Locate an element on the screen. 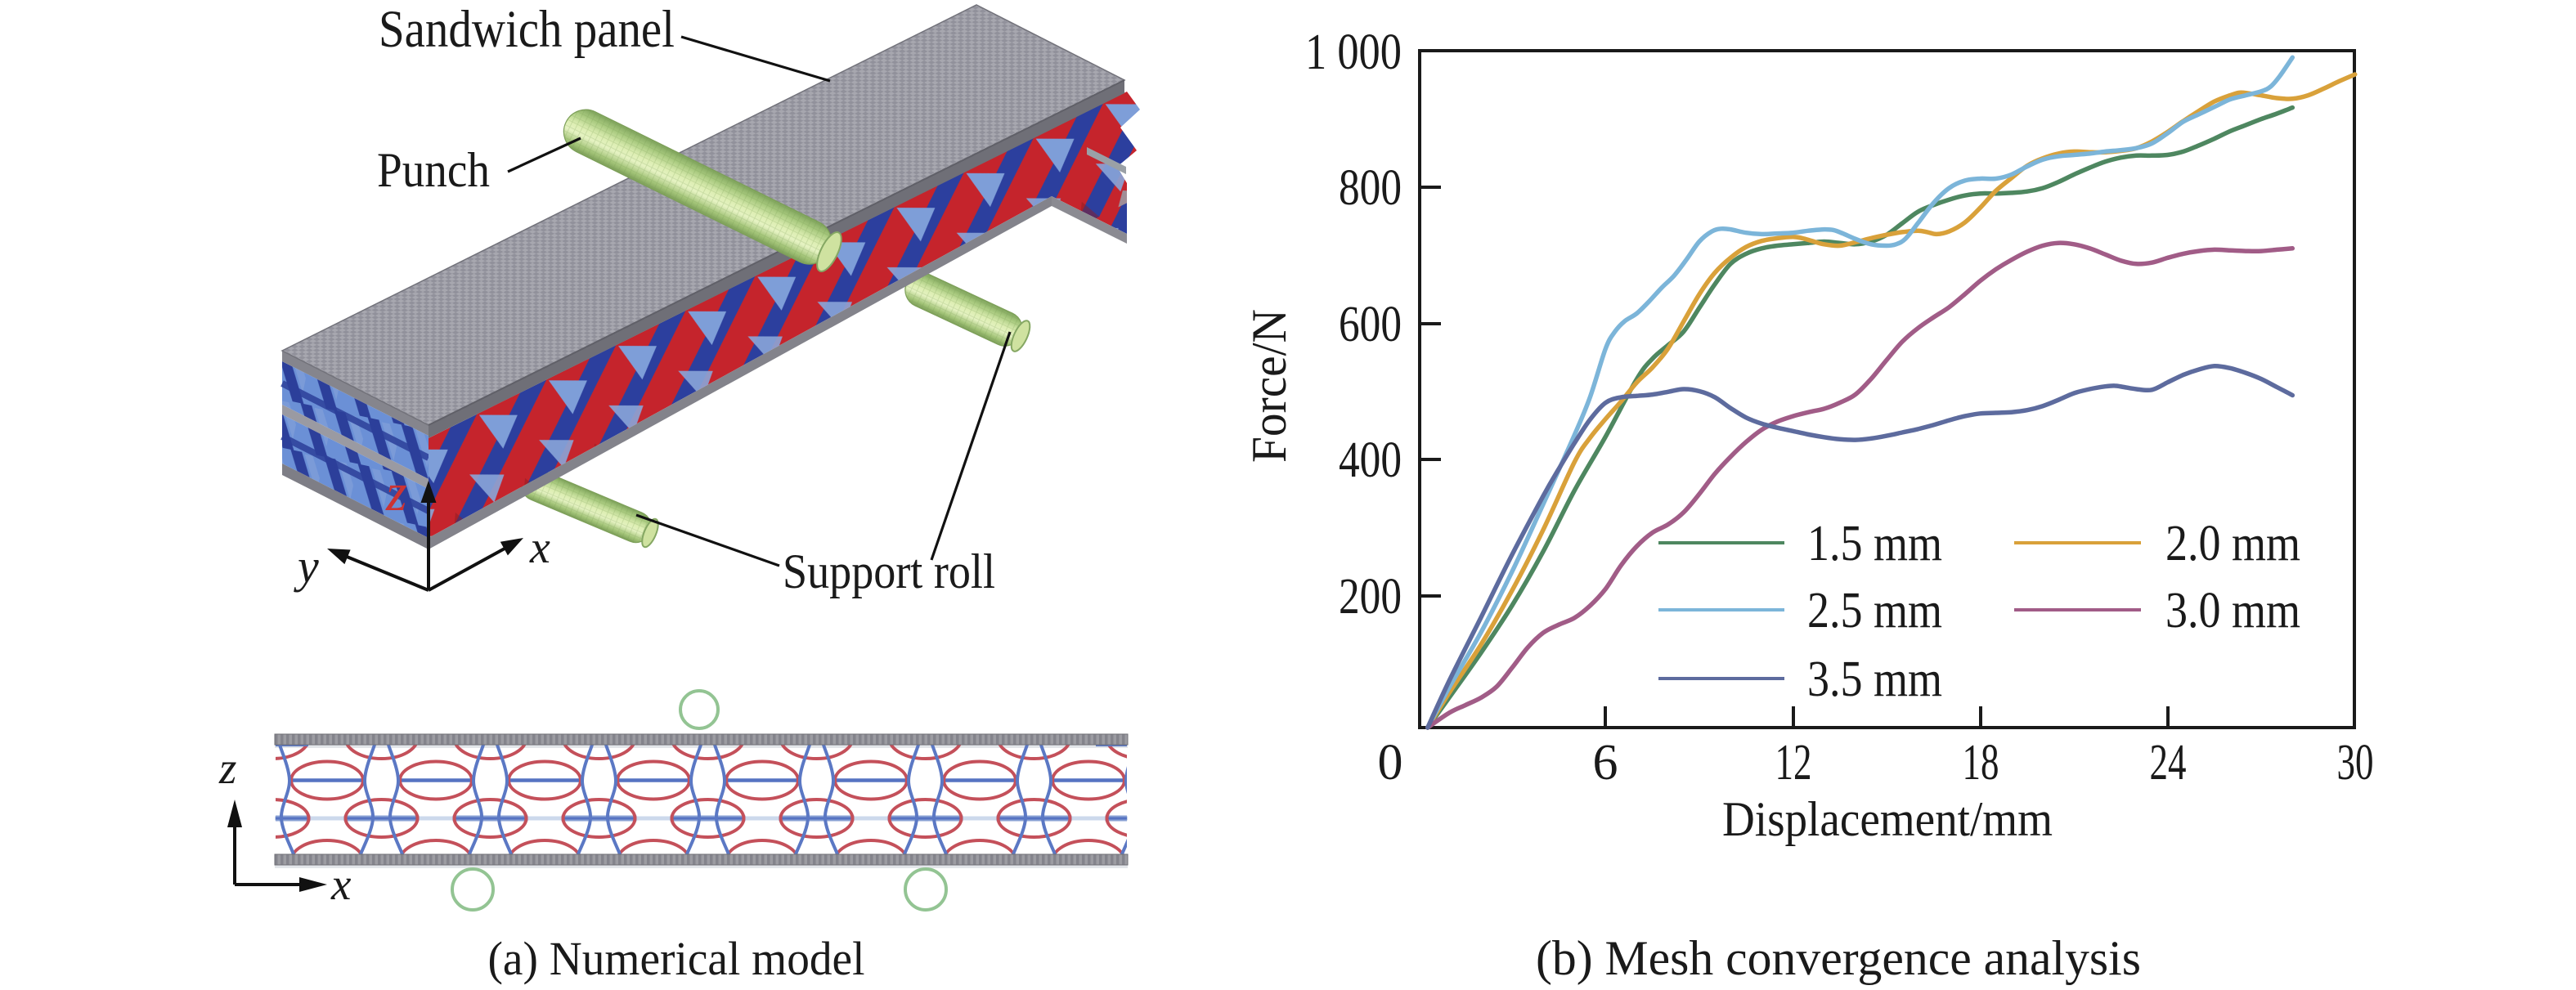 This screenshot has width=2576, height=990. svg-text: 24 is located at coordinates (2168, 763).